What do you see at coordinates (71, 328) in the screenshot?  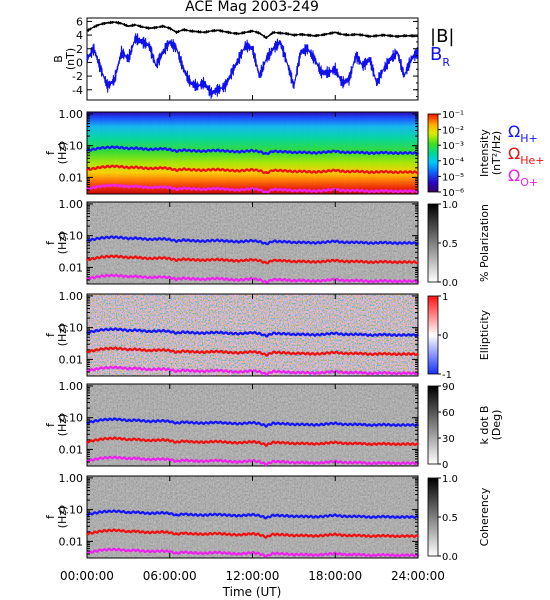 I see `y-tick-label: 0.10` at bounding box center [71, 328].